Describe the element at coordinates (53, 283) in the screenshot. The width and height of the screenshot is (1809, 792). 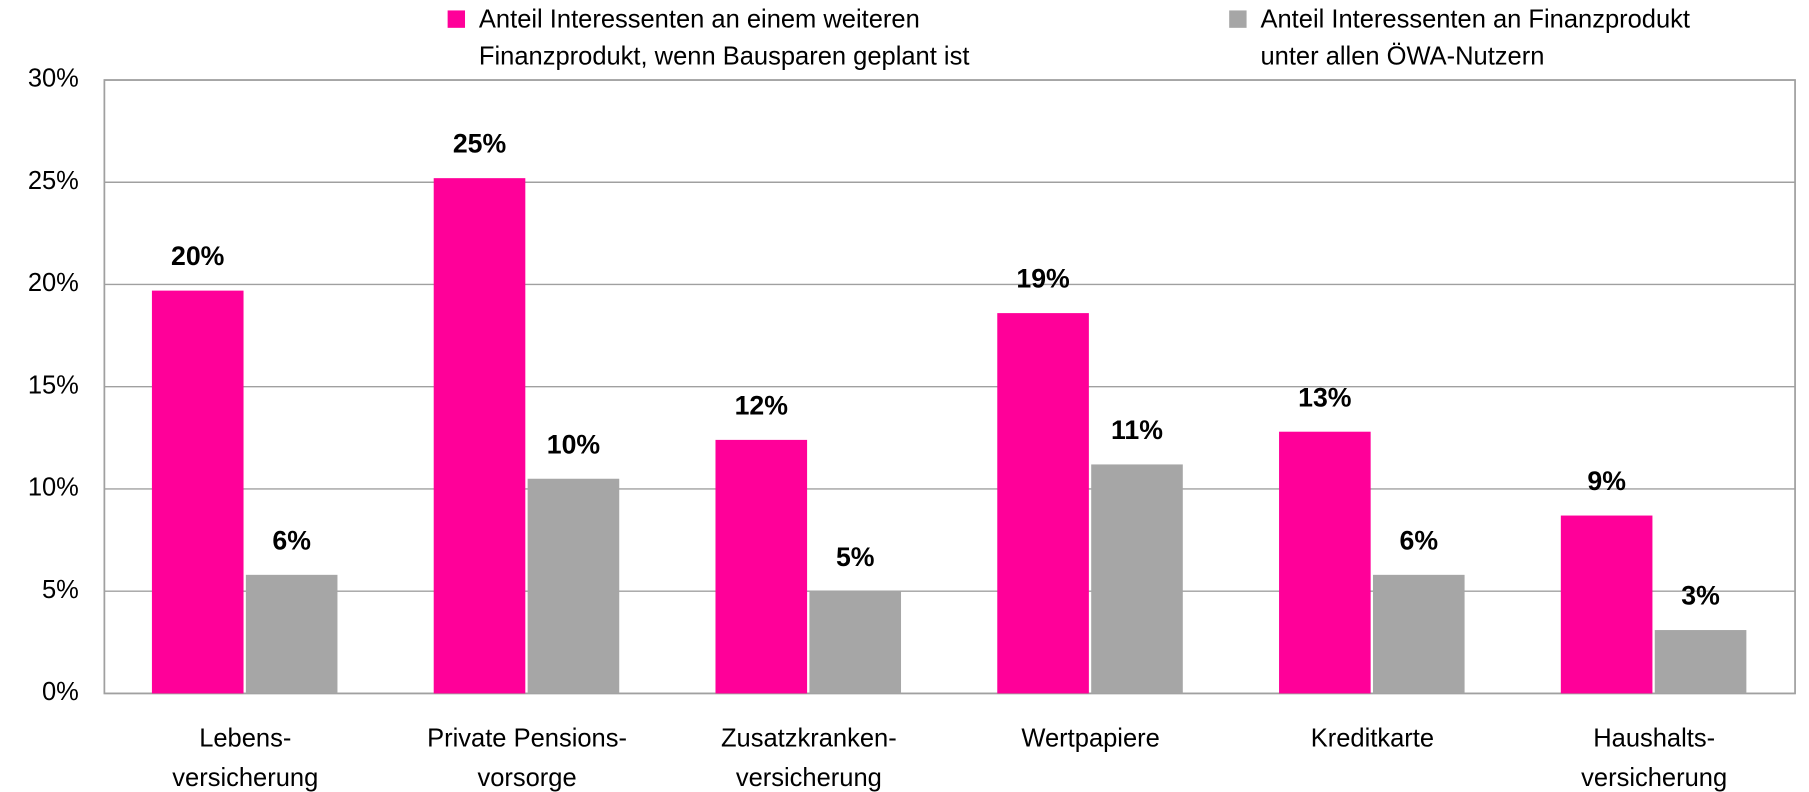
I see `y-tick-label: 20%` at that location.